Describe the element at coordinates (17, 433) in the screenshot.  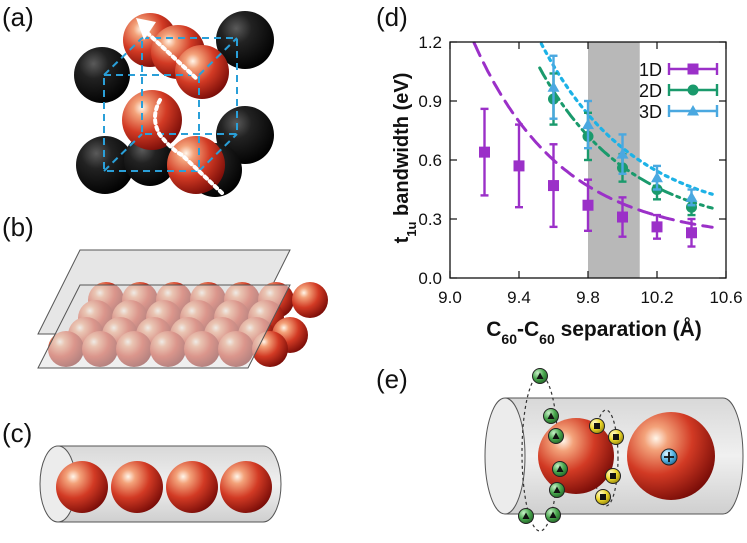
I see `panel-label-c: (c)` at that location.